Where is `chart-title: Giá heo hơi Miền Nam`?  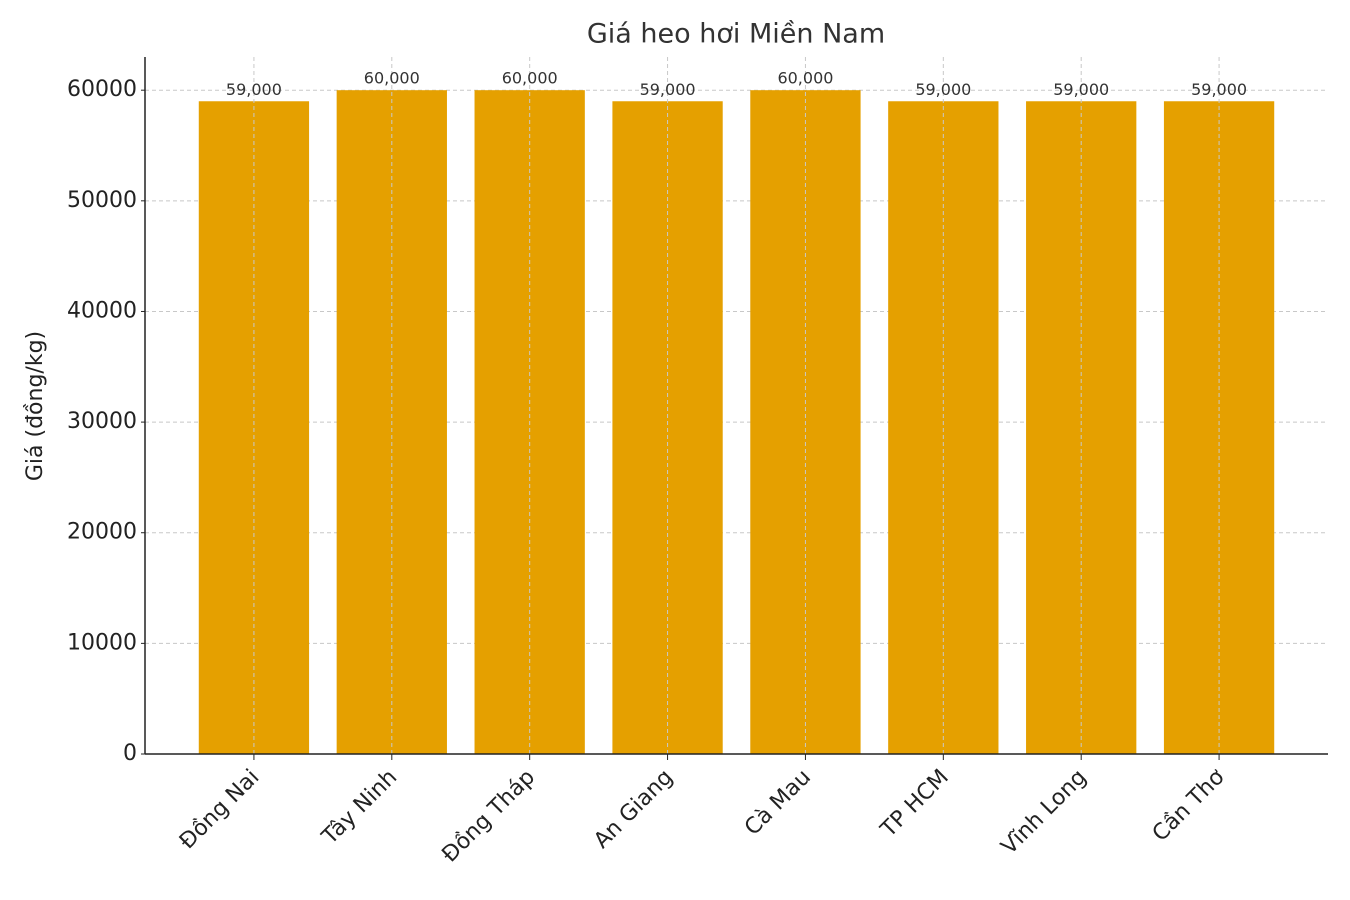
chart-title: Giá heo hơi Miền Nam is located at coordinates (736, 34).